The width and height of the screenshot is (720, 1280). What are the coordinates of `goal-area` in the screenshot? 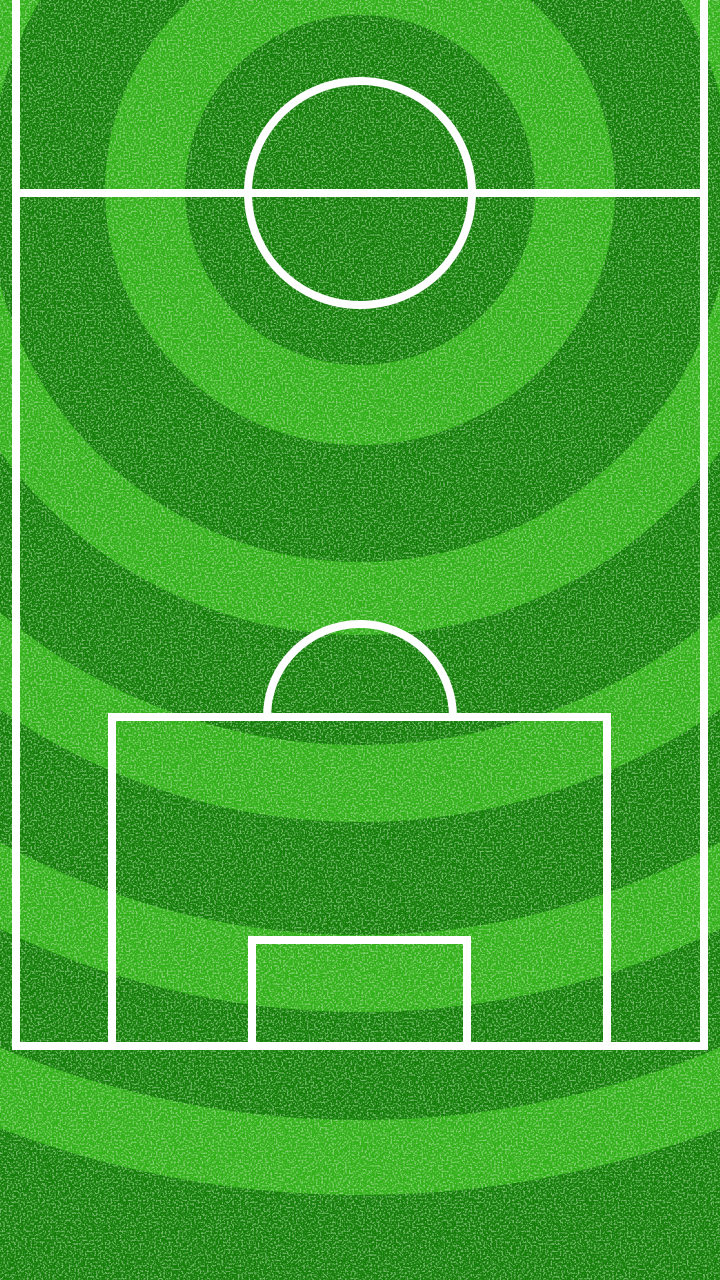 It's located at (359, 991).